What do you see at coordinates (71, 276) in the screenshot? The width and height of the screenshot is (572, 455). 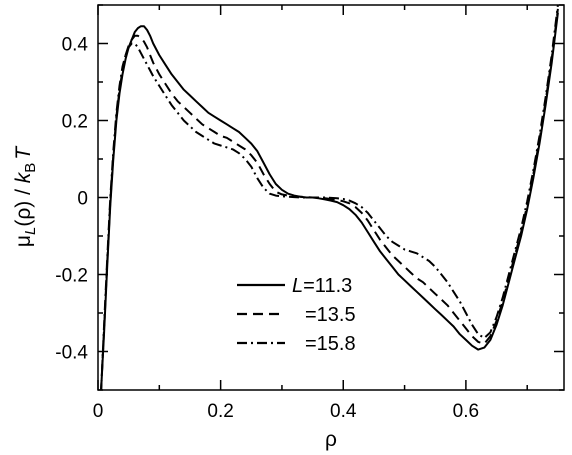 I see `y-tick-label-1: -0.2` at bounding box center [71, 276].